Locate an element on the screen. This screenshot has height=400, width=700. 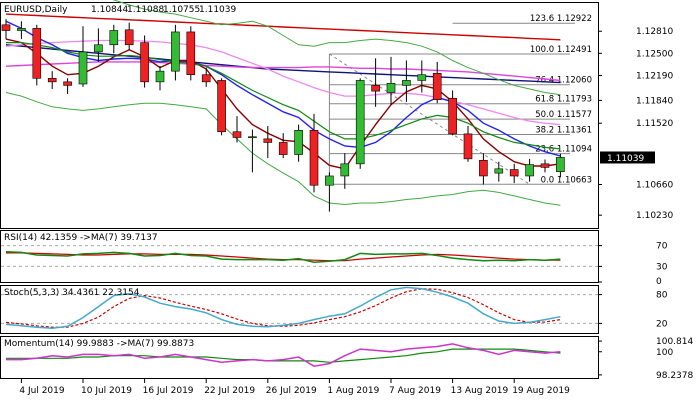
stoch-main-line is located at coordinates (283, 307).